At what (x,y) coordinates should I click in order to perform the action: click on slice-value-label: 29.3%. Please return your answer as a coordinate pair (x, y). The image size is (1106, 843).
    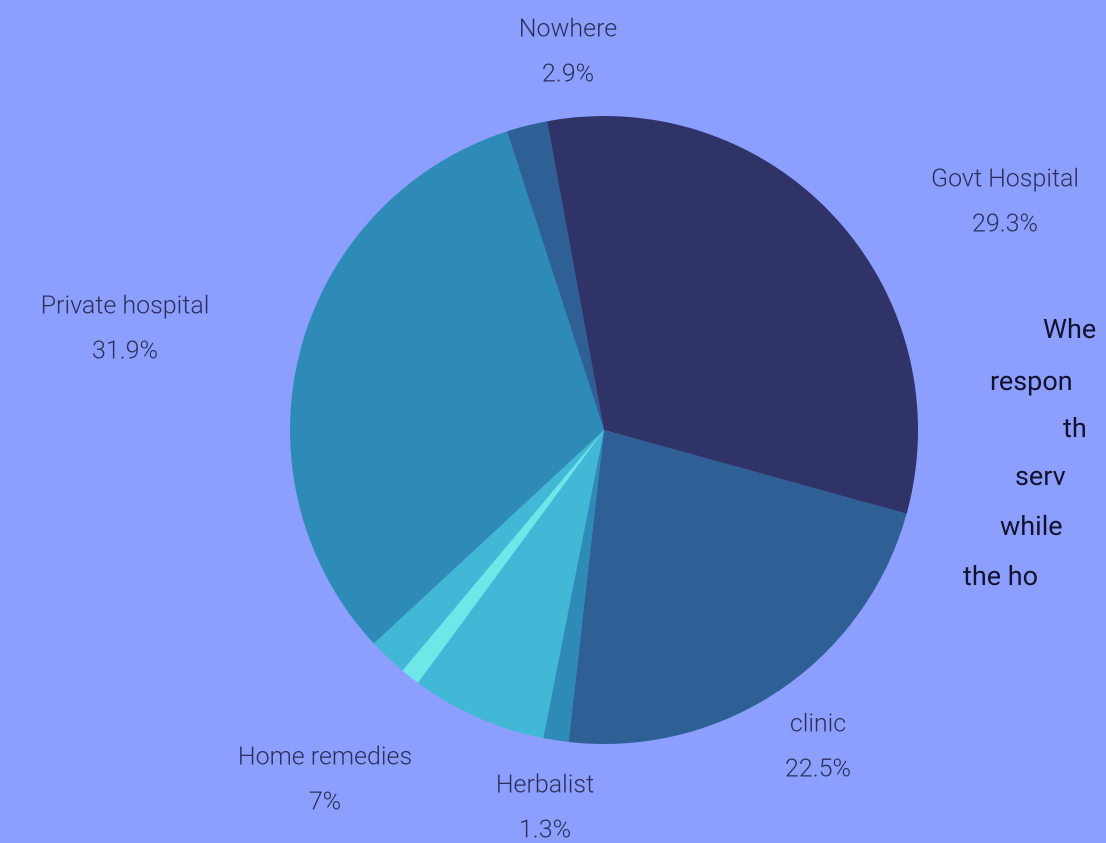
    Looking at the image, I should click on (1005, 224).